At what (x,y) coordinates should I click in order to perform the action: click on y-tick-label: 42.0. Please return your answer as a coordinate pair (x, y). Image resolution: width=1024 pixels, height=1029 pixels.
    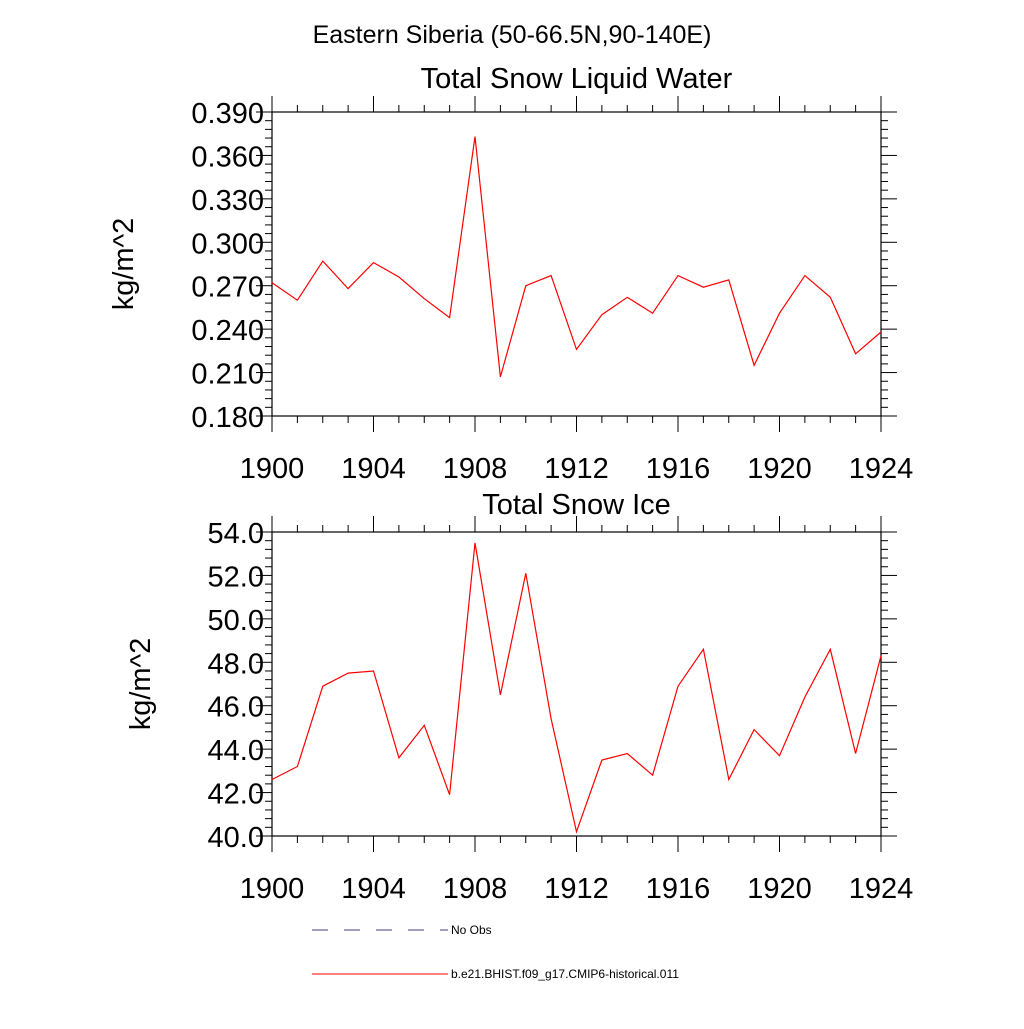
    Looking at the image, I should click on (236, 795).